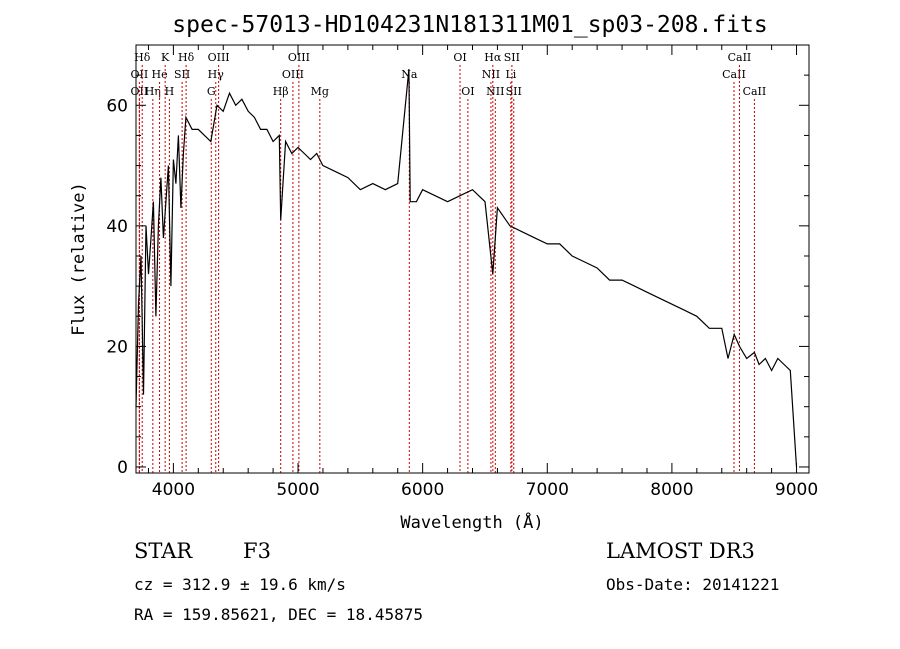 The image size is (900, 649). What do you see at coordinates (278, 614) in the screenshot?
I see `coordinates: RA = 159.85621, DEC = 18.45875` at bounding box center [278, 614].